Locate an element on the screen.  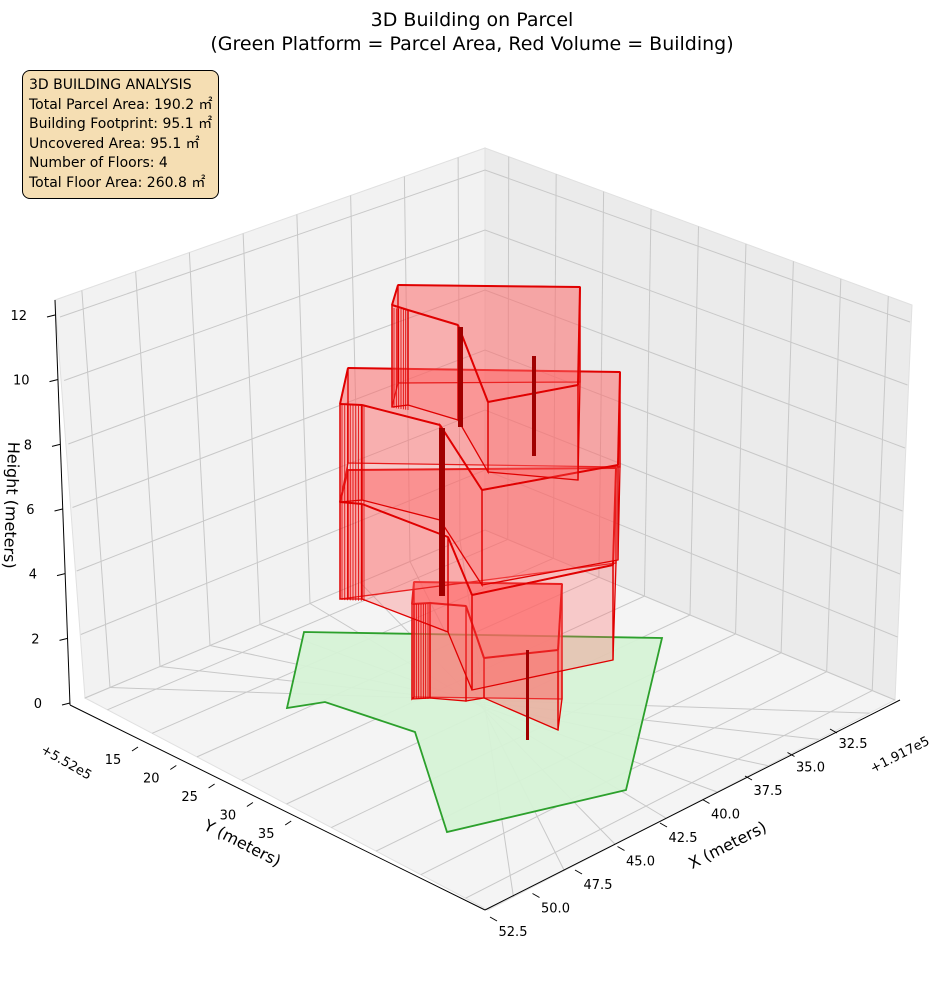
x-tick-label: 42.5 is located at coordinates (683, 838).